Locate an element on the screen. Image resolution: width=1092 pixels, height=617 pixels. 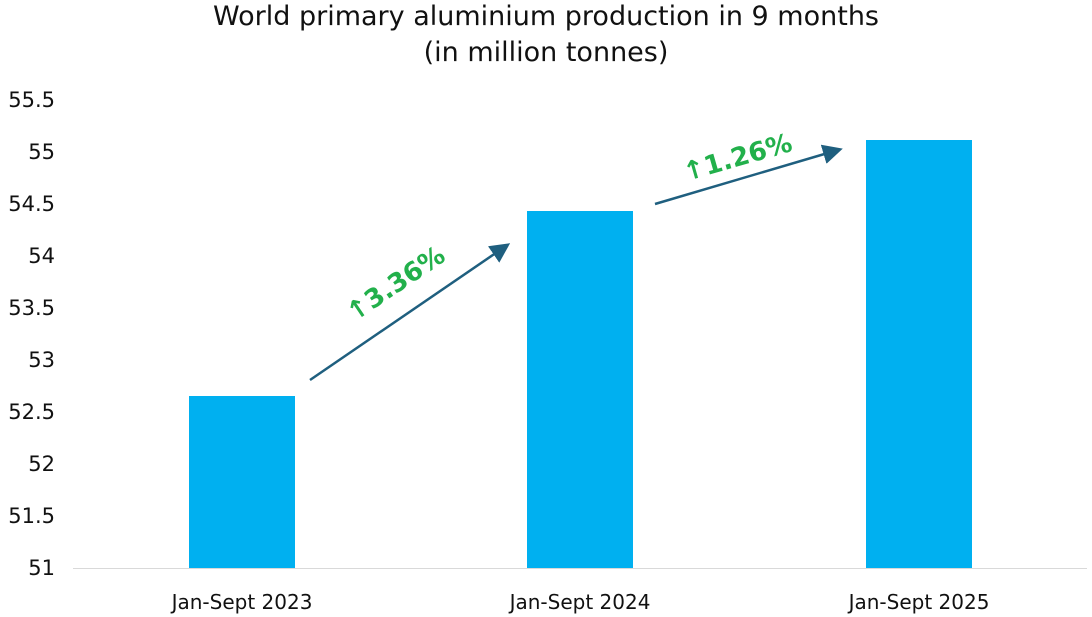
y-tick: 55 is located at coordinates (41, 152).